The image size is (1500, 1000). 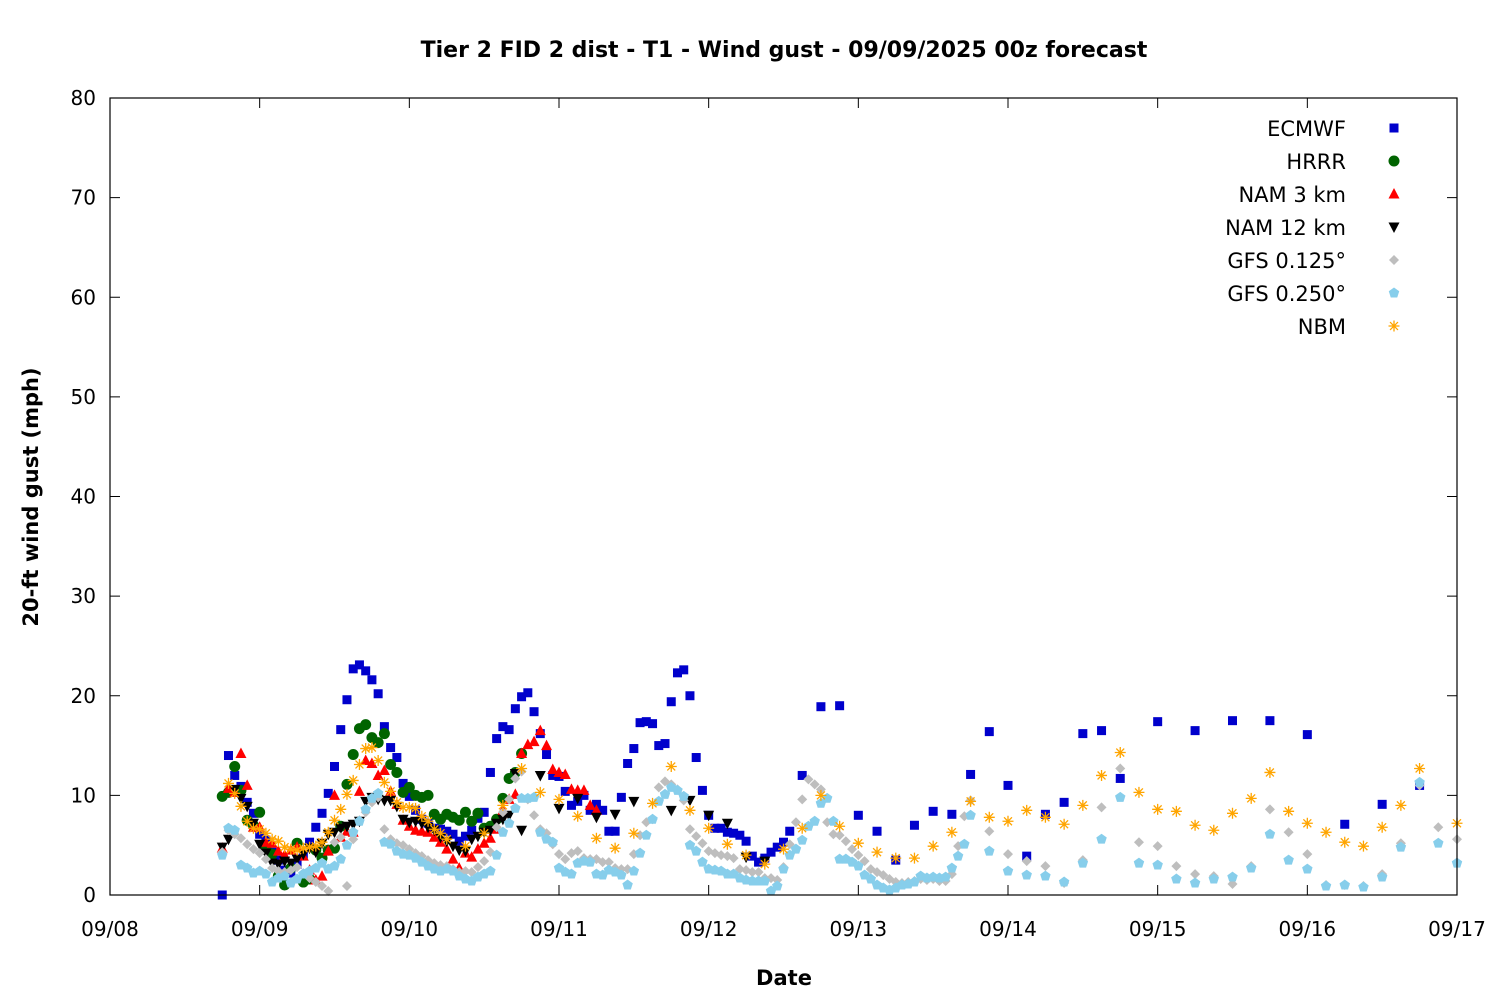 I want to click on x-tick-label: 09/08, so click(x=110, y=929).